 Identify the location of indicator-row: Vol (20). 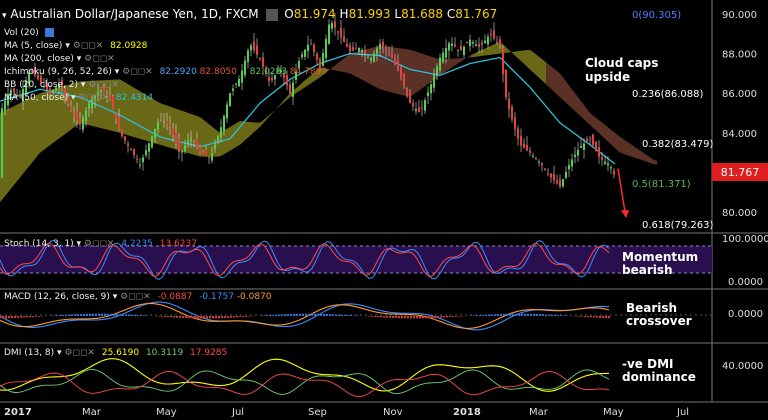
(165, 32).